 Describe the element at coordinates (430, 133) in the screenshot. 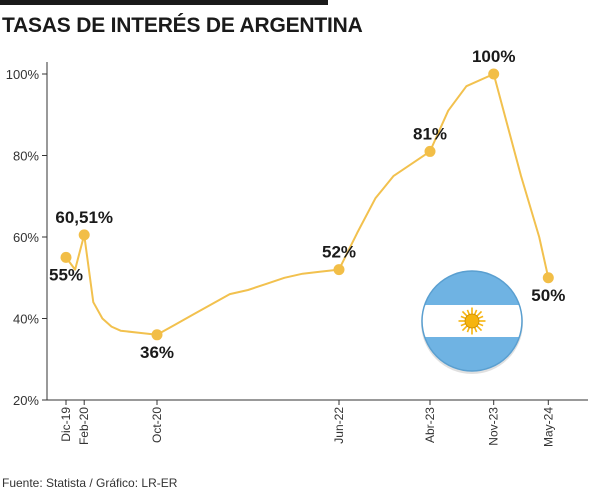

I see `data-label: 81%` at that location.